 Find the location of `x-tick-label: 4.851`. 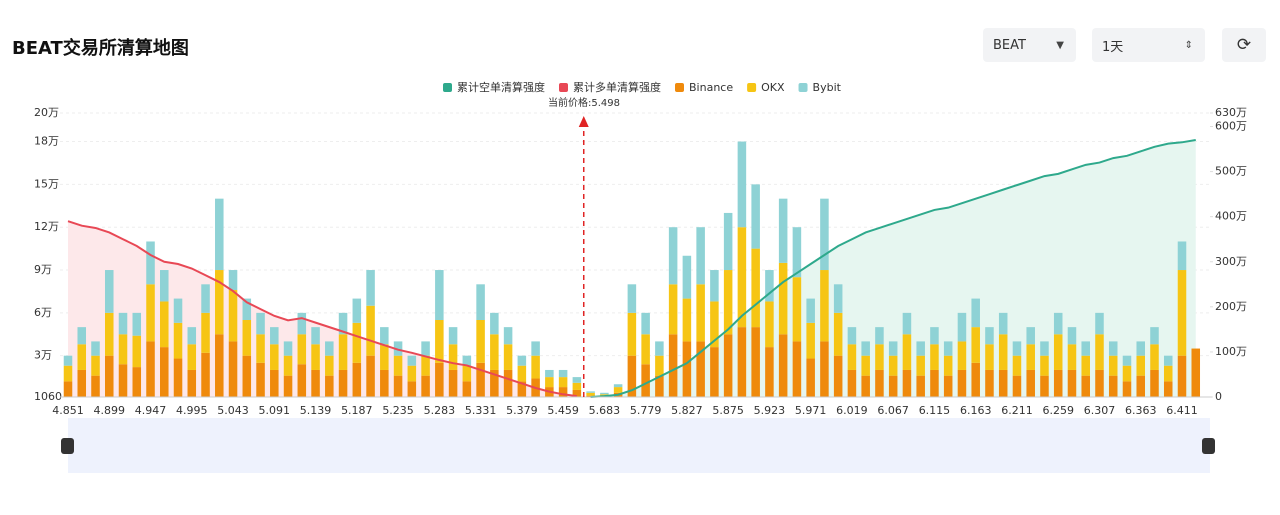

x-tick-label: 4.851 is located at coordinates (68, 410).